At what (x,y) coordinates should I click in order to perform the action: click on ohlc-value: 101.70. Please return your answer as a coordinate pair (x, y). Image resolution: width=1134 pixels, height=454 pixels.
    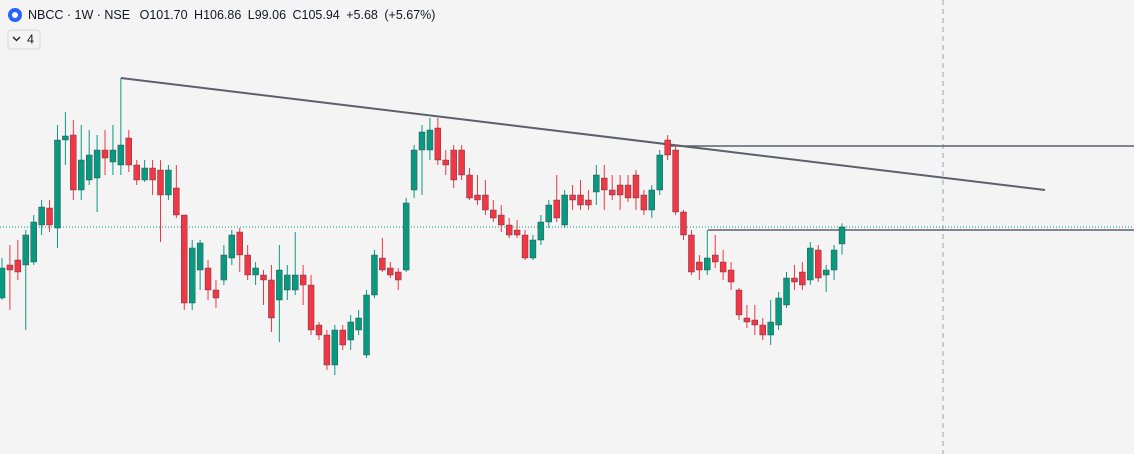
    Looking at the image, I should click on (168, 15).